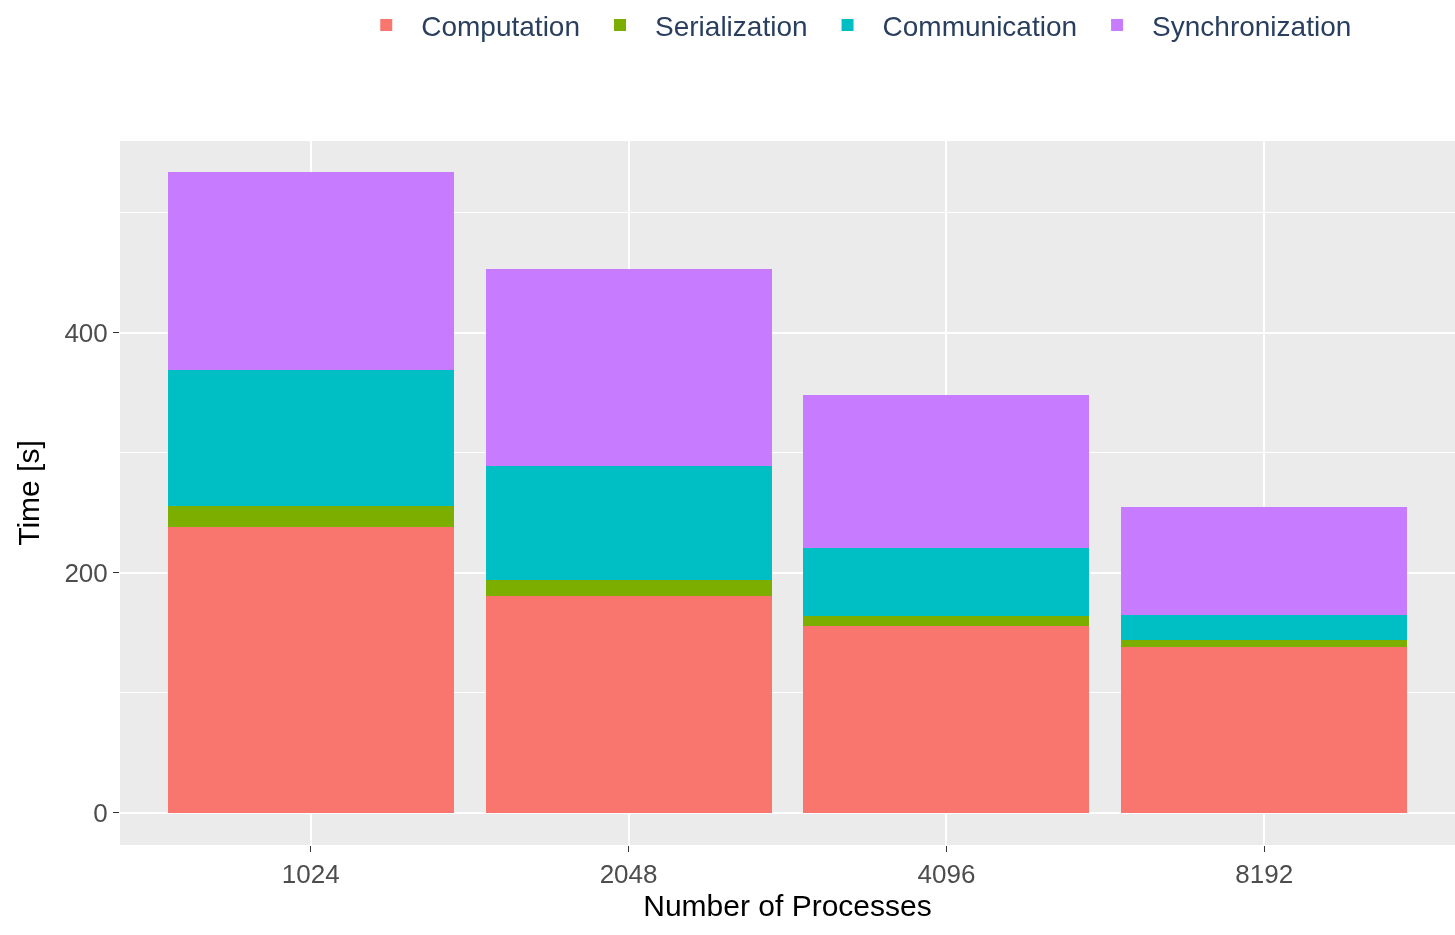 Image resolution: width=1455 pixels, height=935 pixels. I want to click on x-tick-label: 2048, so click(628, 874).